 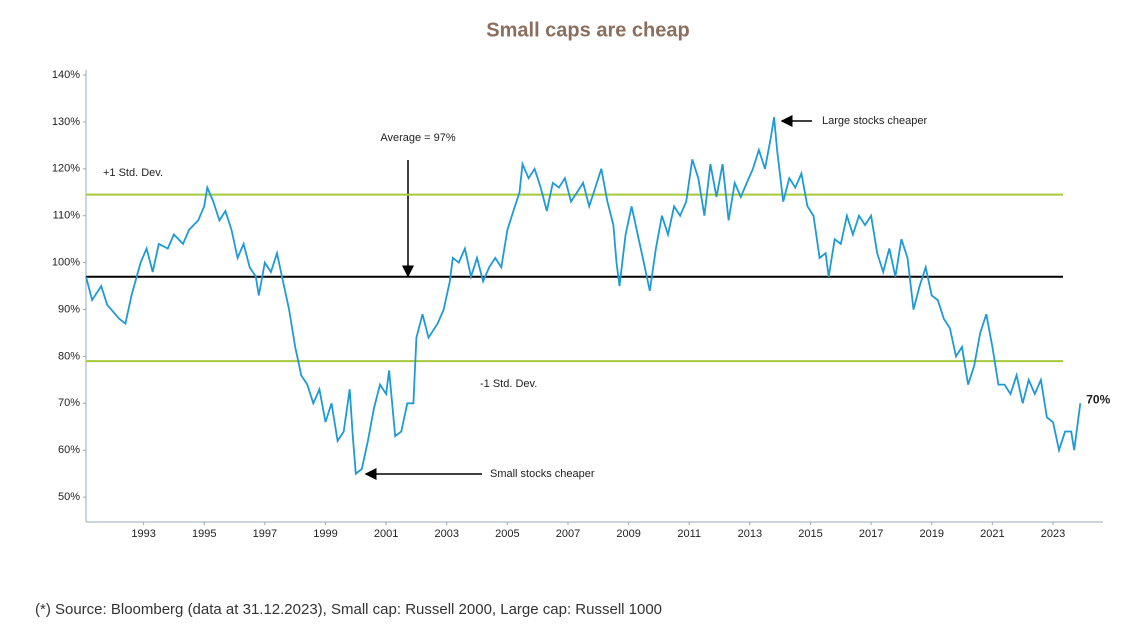 What do you see at coordinates (1053, 534) in the screenshot?
I see `x-tick-label: 2023` at bounding box center [1053, 534].